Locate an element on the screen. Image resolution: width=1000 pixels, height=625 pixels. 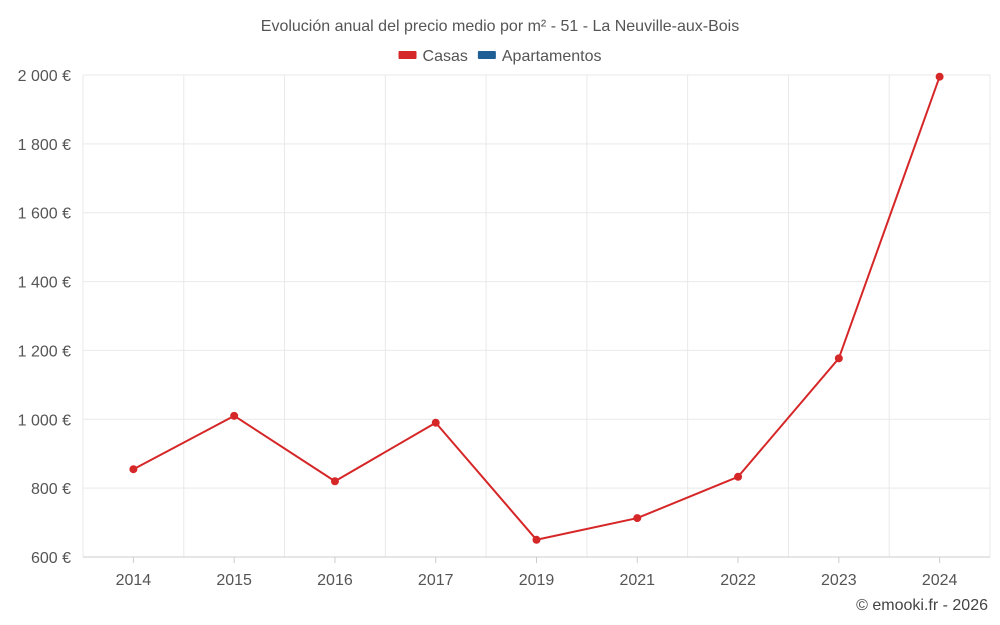
y-tick-label: 1 400 € is located at coordinates (44, 283).